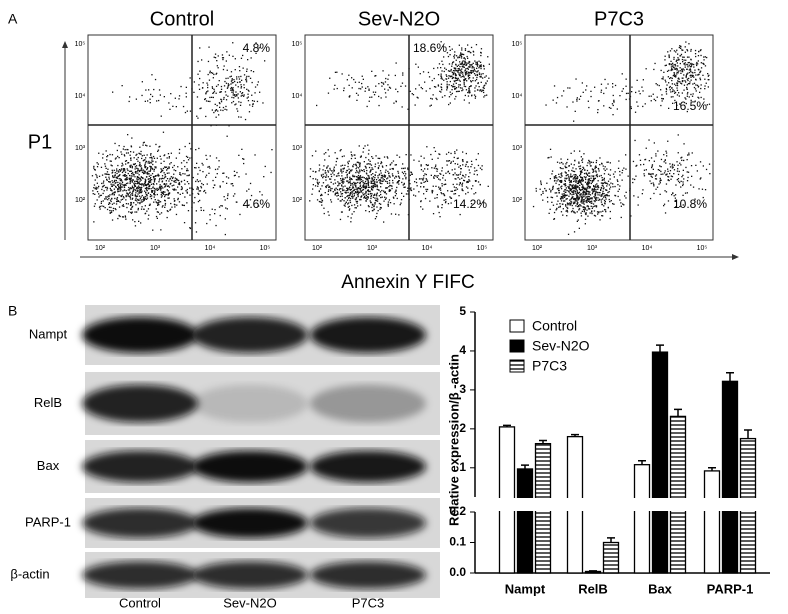  Describe the element at coordinates (210, 248) in the screenshot. I see `x-tick-label: 10⁴` at that location.